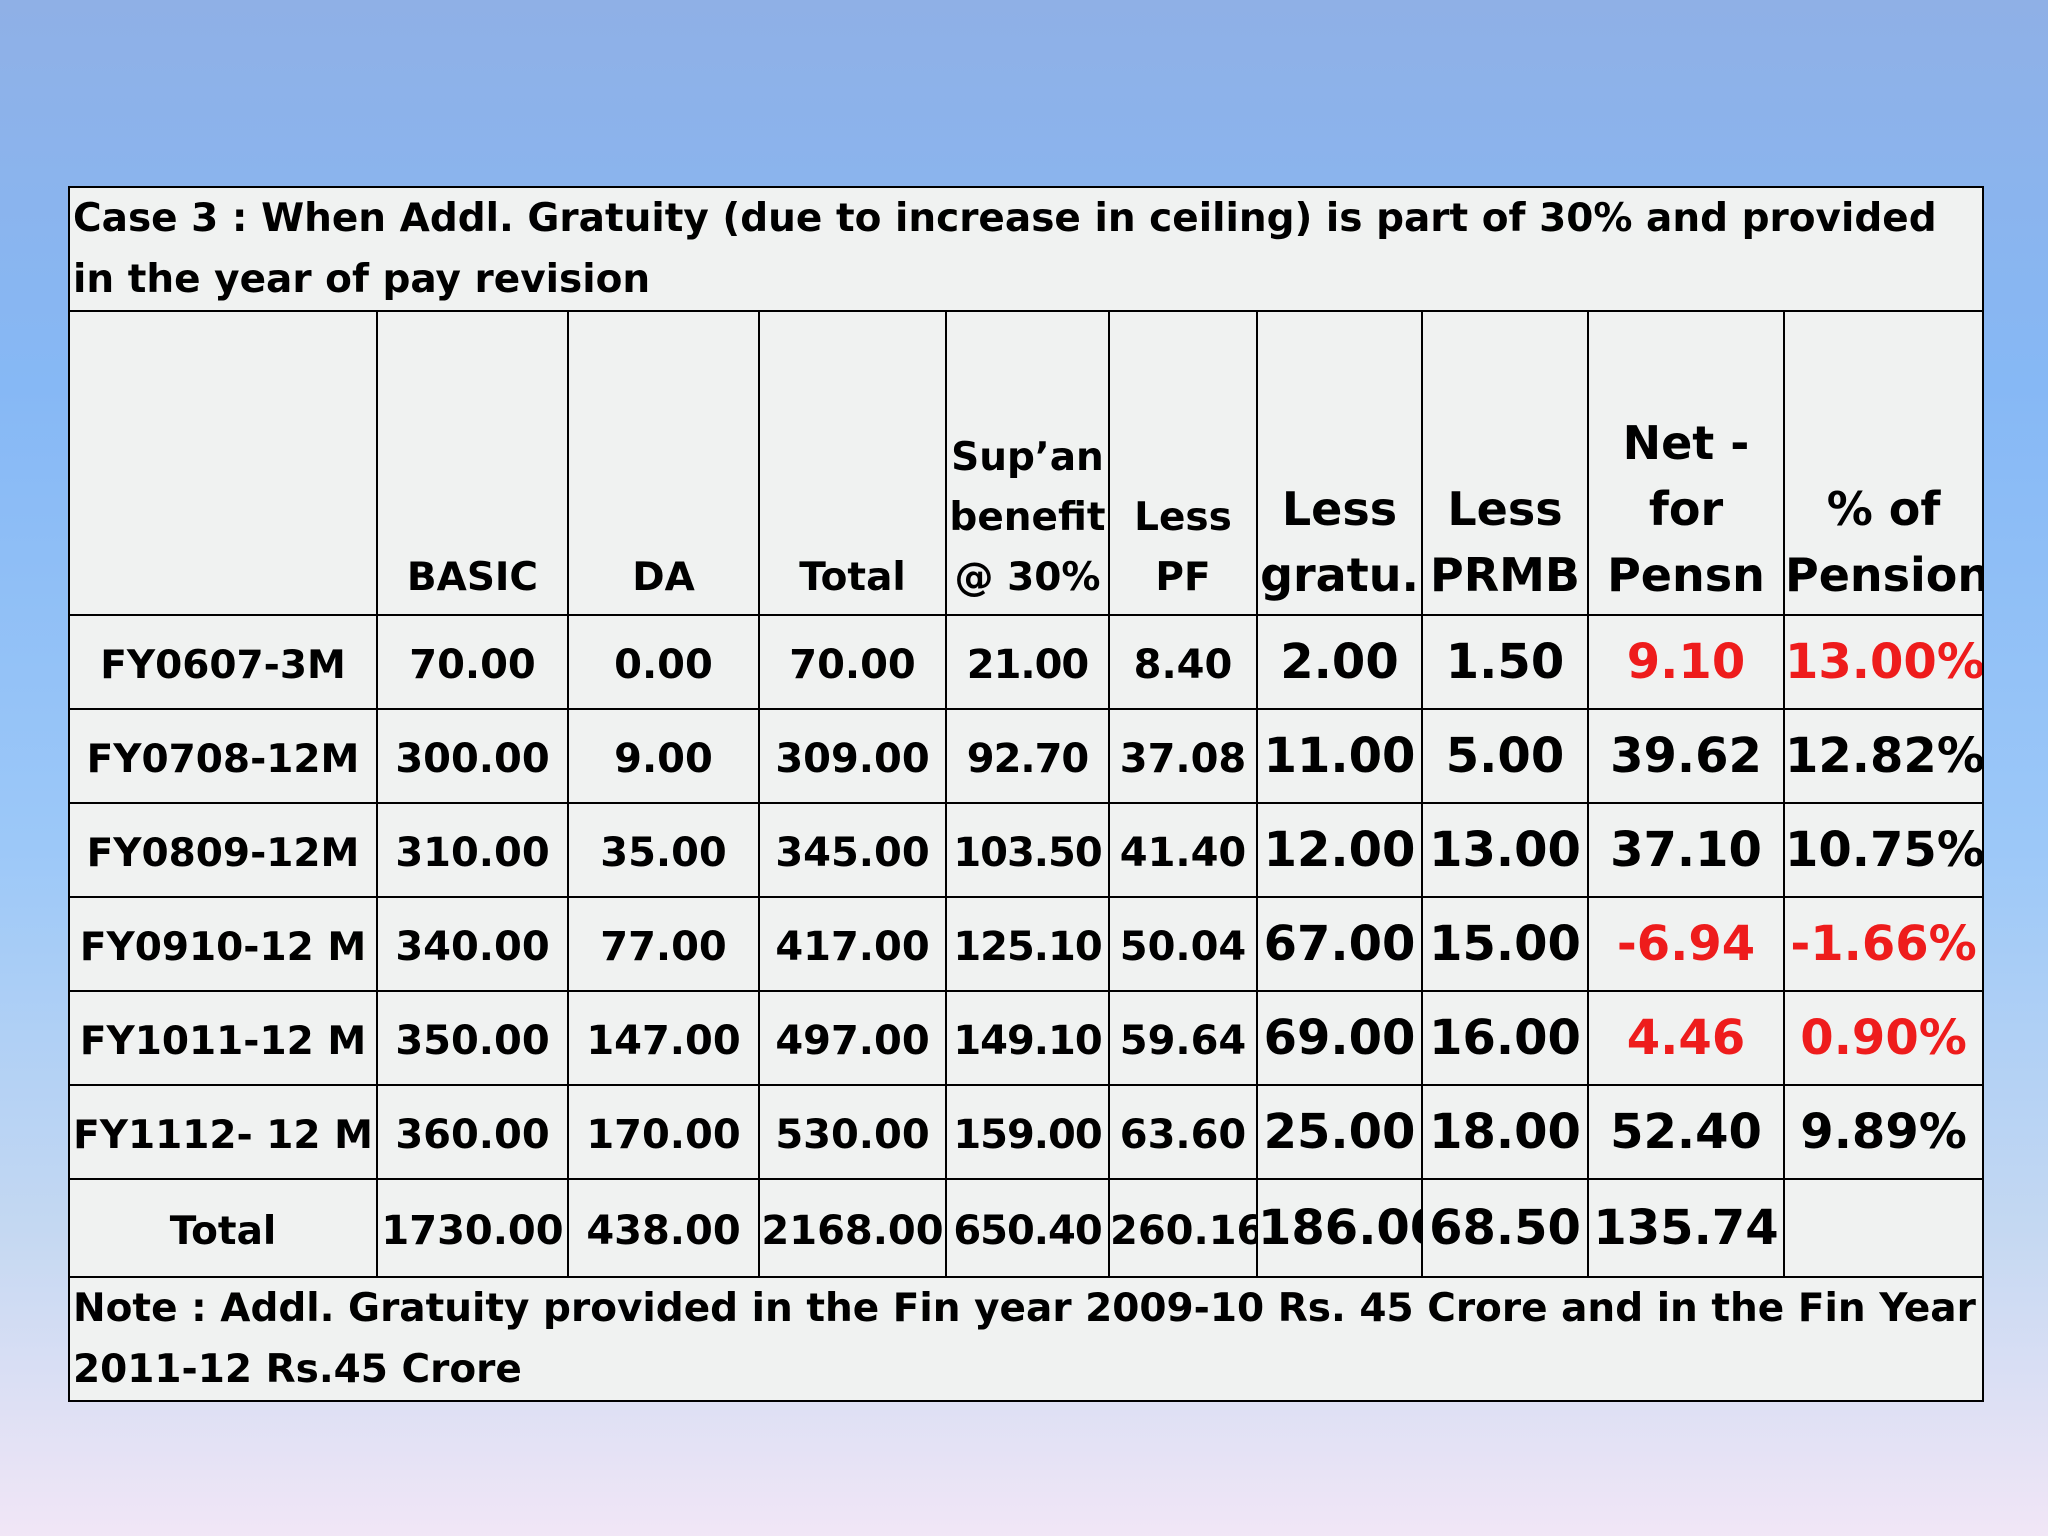 The width and height of the screenshot is (2048, 1536). Describe the element at coordinates (1339, 1038) in the screenshot. I see `cell-less-gratu: 69.00` at that location.